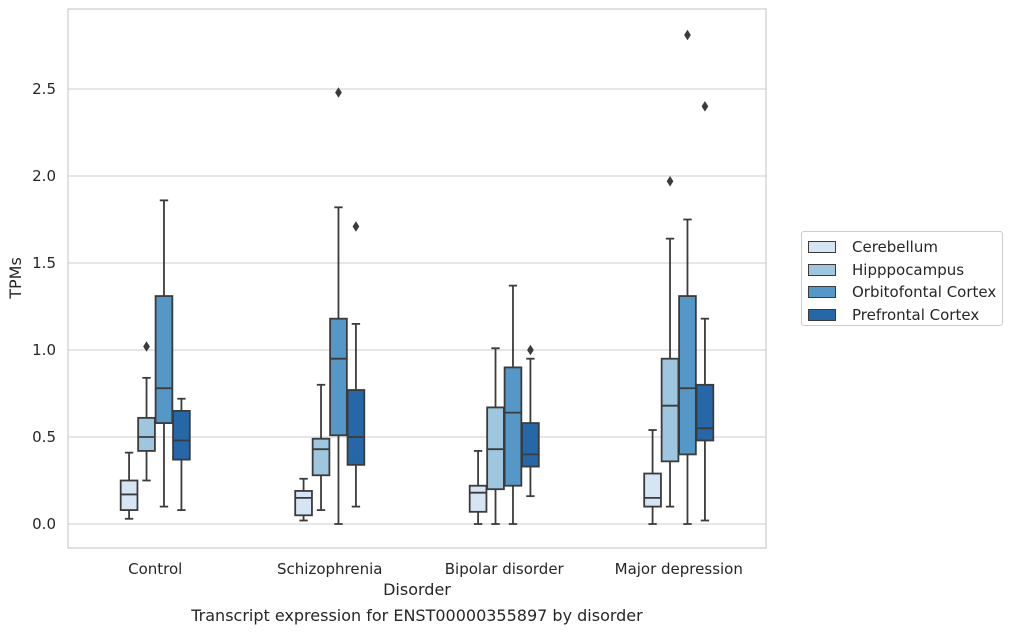 Image resolution: width=1014 pixels, height=634 pixels. Describe the element at coordinates (44, 350) in the screenshot. I see `y-tick-label: 1.0` at that location.